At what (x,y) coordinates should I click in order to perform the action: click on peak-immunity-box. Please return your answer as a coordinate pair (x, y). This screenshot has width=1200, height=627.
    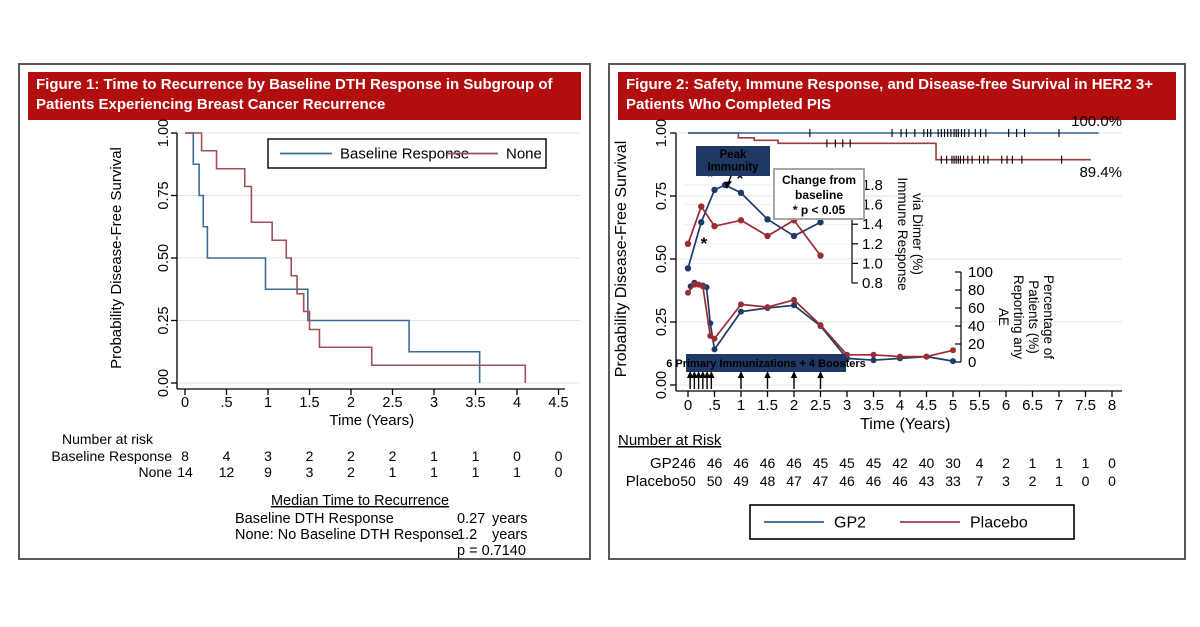
    Looking at the image, I should click on (733, 161).